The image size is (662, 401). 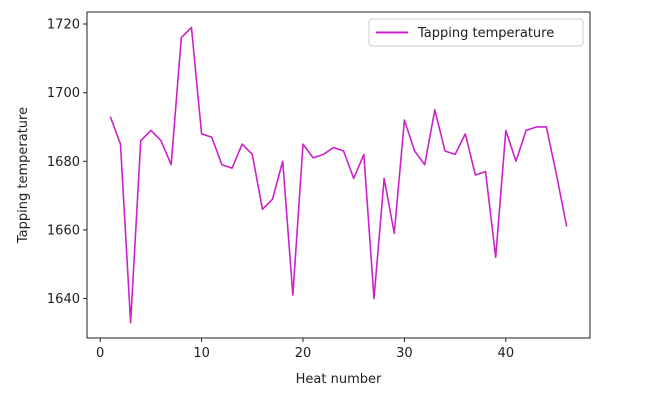 I want to click on y-tick-label: 1700, so click(x=63, y=93).